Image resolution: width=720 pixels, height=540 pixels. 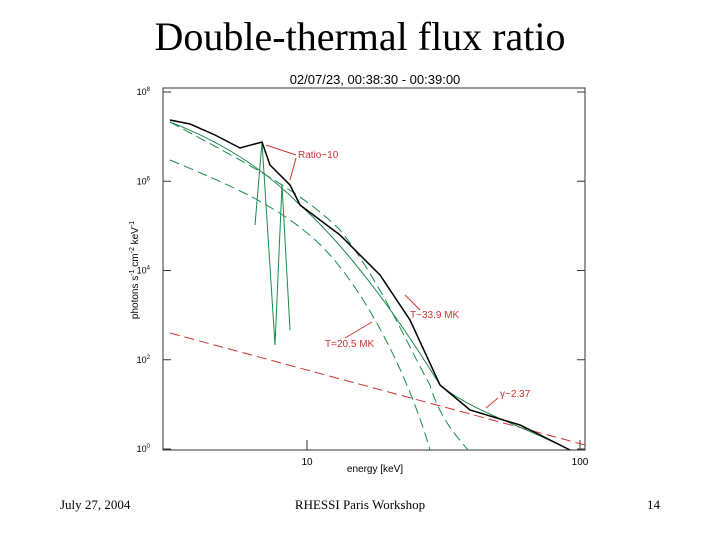 What do you see at coordinates (360, 504) in the screenshot?
I see `footer-event: RHESSI Paris Workshop` at bounding box center [360, 504].